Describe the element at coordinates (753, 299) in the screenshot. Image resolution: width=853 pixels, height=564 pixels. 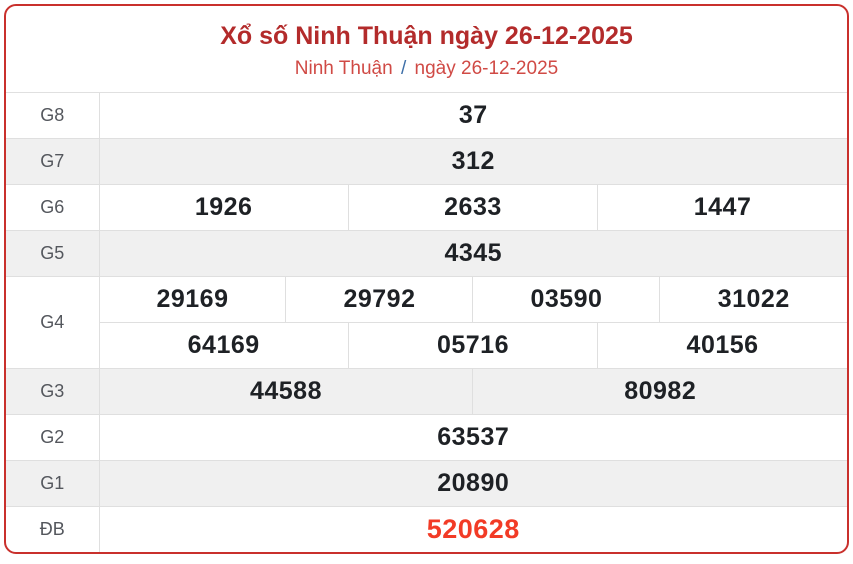
I see `prize-number: 31022` at that location.